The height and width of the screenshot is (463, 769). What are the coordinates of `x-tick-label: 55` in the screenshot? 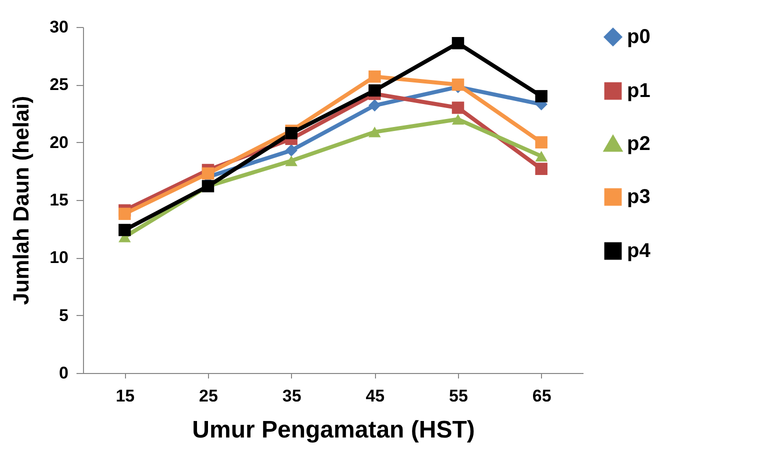 It's located at (458, 396).